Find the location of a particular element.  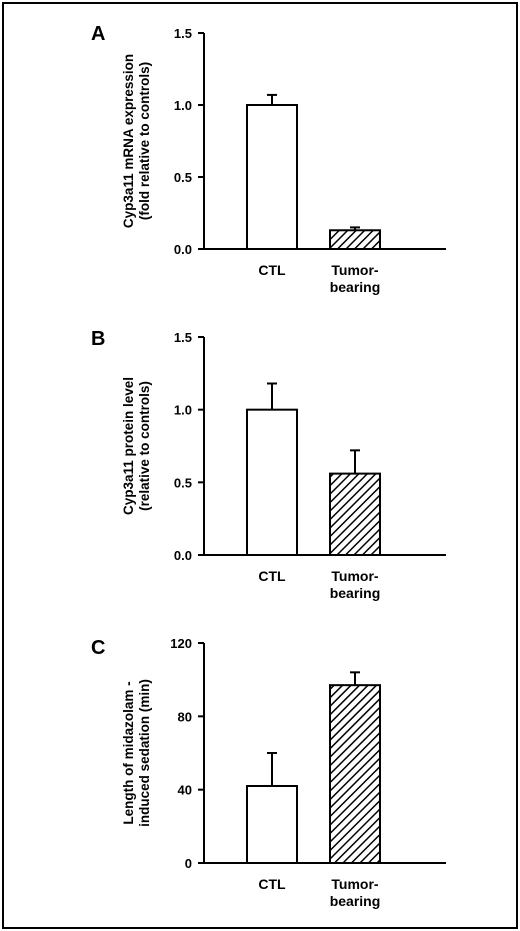

panel-a-y-axis-label-line: Cyp3a11 mRNA expression is located at coordinates (128, 141).